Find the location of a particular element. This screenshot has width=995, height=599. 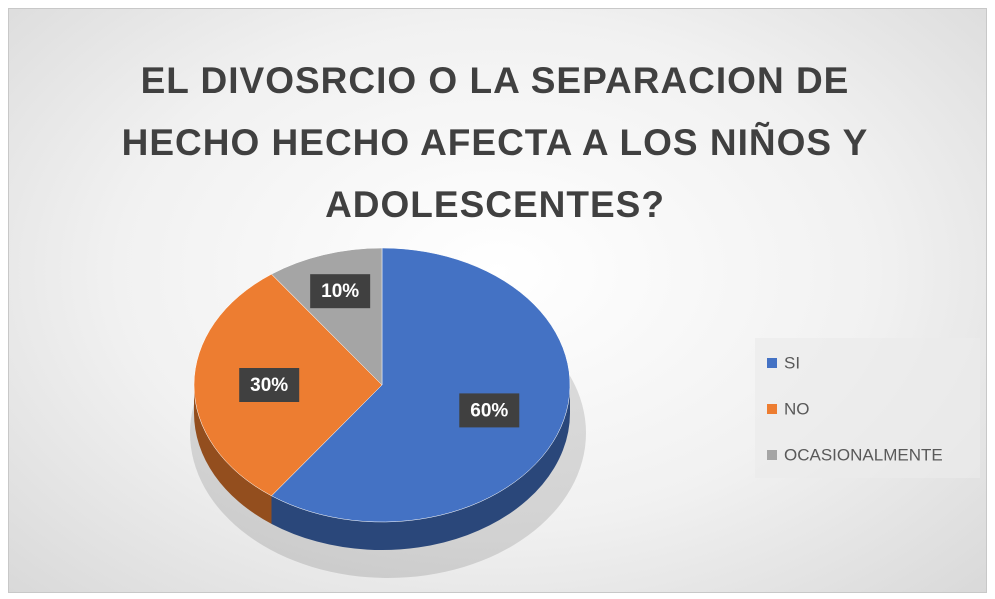

slice is located at coordinates (421, 385).